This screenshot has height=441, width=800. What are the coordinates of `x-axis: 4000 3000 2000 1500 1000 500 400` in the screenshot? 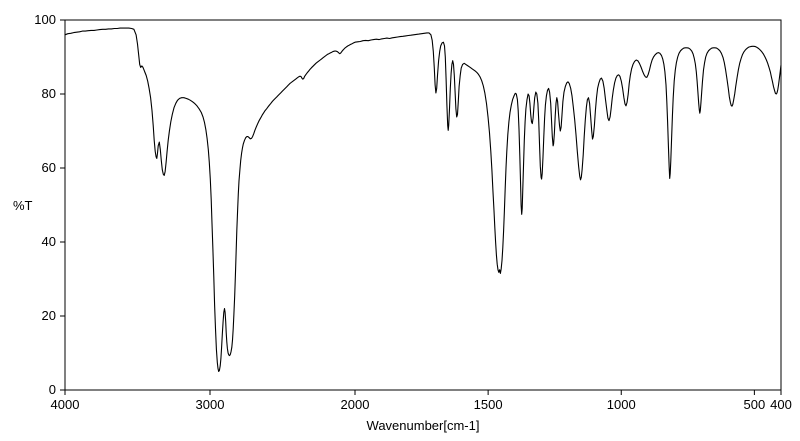 It's located at (421, 401).